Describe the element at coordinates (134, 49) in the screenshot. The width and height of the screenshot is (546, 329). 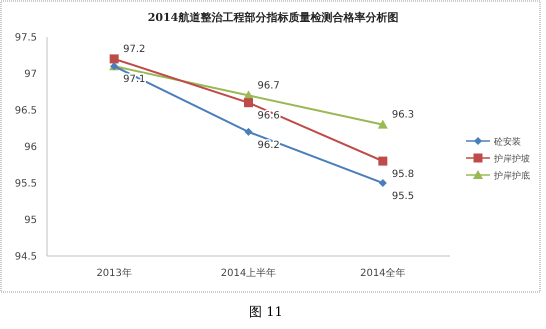
I see `data-label: 97.2` at that location.